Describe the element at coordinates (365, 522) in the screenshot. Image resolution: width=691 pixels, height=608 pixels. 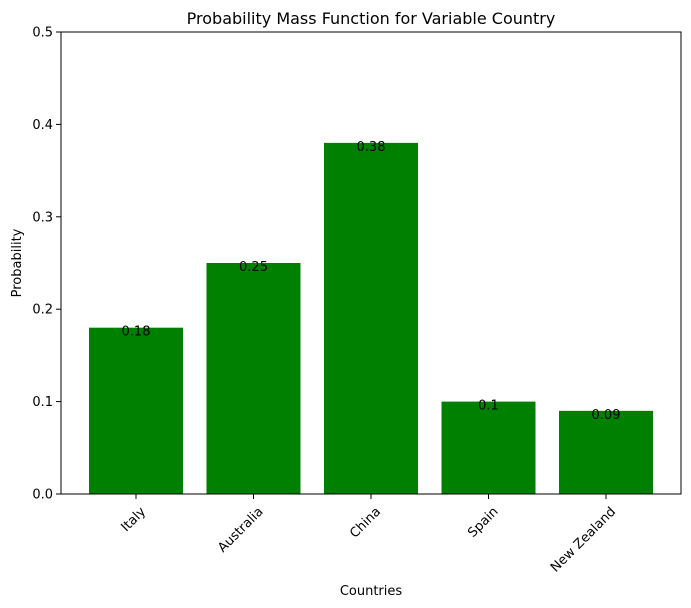
I see `x-tick-label: China` at that location.